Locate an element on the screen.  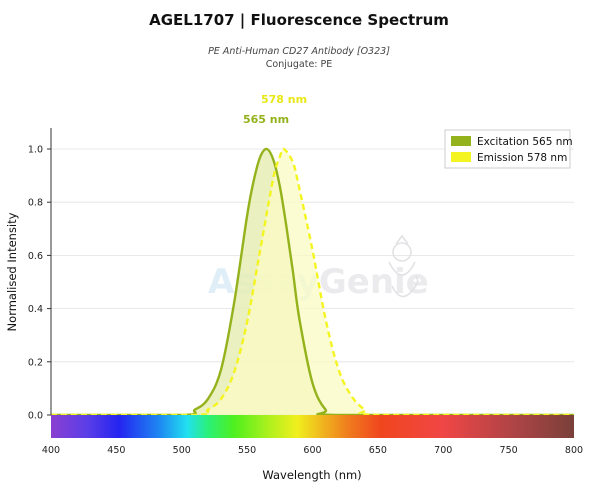
x-tick-label: 500 is located at coordinates (182, 450).